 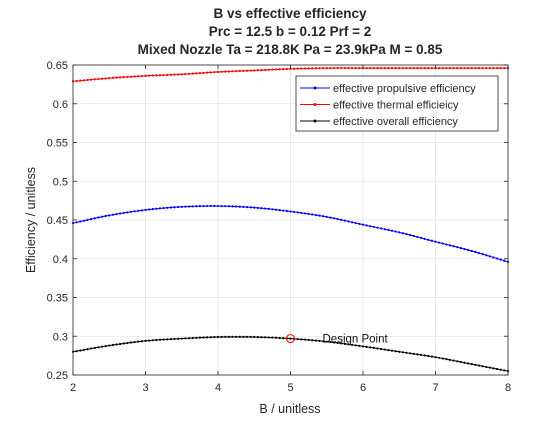 I want to click on chart-subtitle-1: Prc = 12.5 b = 0.12 Prf = 2, so click(x=290, y=31).